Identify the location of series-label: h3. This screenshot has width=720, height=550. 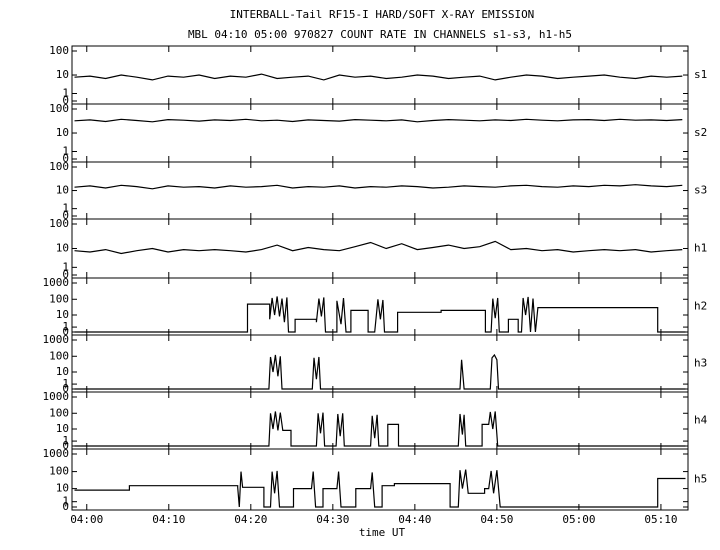
(700, 363).